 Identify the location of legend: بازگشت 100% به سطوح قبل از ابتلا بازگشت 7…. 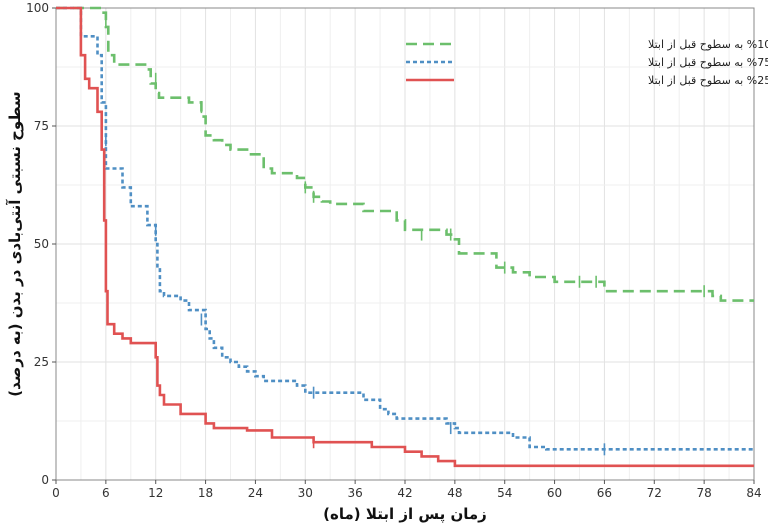
(587, 62).